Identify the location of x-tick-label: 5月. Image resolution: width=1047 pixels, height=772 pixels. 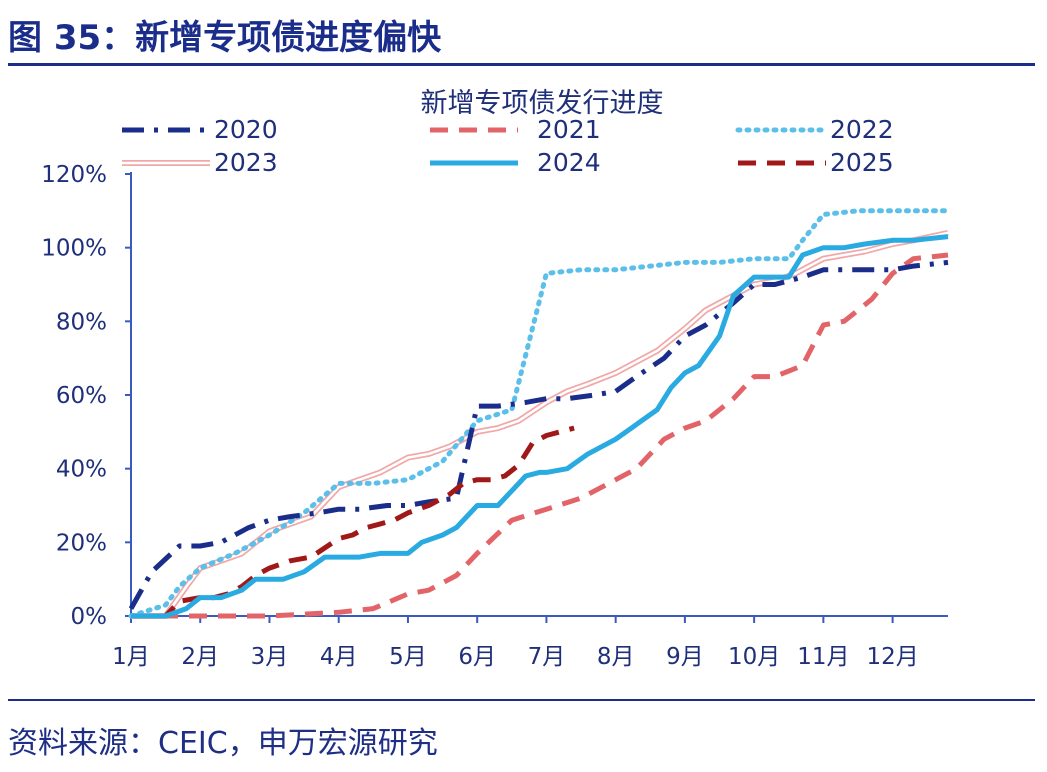
(408, 657).